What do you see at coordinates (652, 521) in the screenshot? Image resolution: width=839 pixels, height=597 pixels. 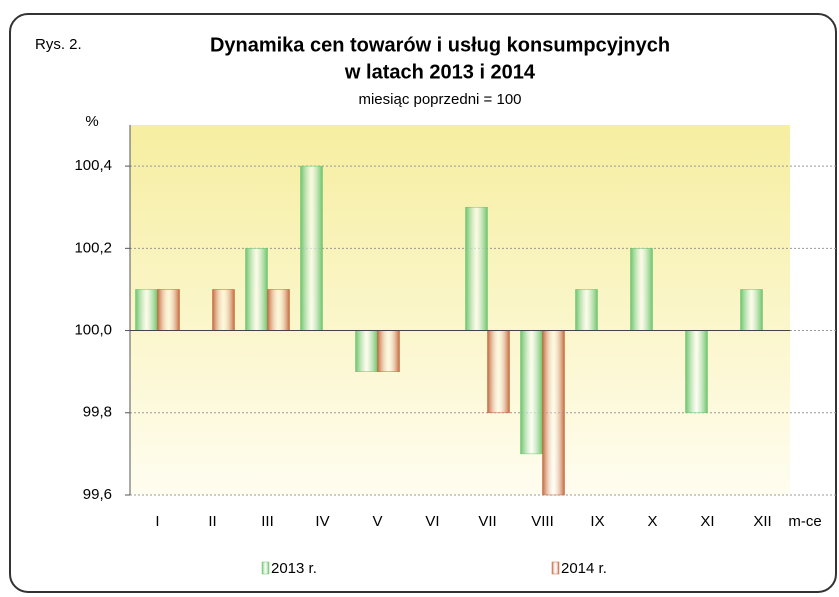 I see `x-tick-label: X` at bounding box center [652, 521].